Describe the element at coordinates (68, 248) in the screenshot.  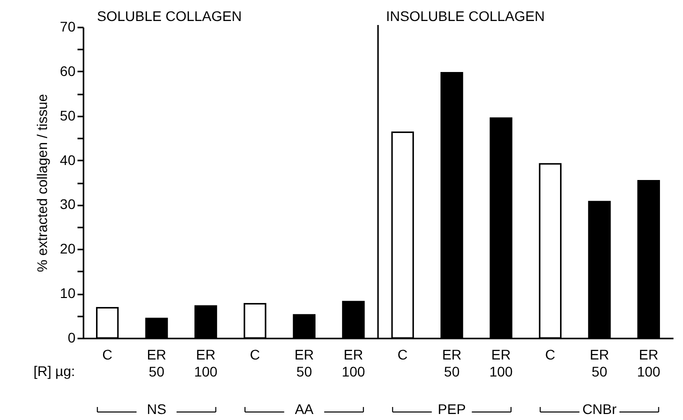
I see `y-tick-label: 20` at that location.